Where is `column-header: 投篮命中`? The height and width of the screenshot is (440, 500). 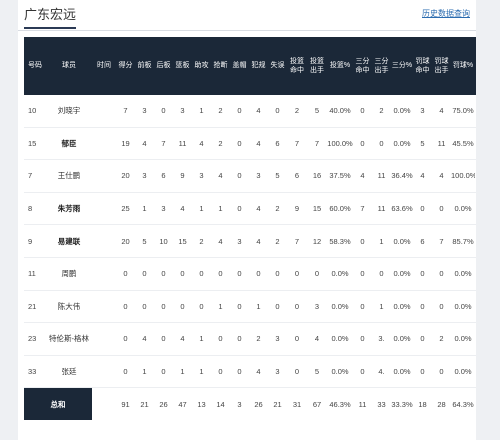 column-header: 投篮命中 is located at coordinates (297, 66).